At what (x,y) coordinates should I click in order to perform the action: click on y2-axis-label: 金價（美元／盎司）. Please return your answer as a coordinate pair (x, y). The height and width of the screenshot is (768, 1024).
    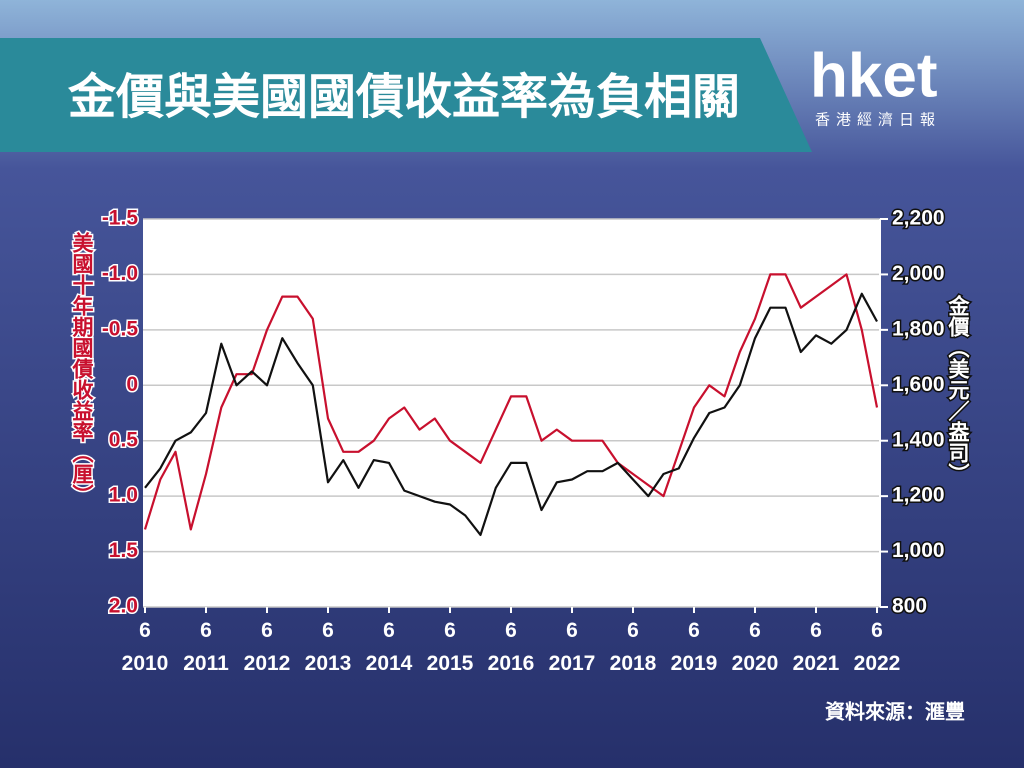
    Looking at the image, I should click on (958, 389).